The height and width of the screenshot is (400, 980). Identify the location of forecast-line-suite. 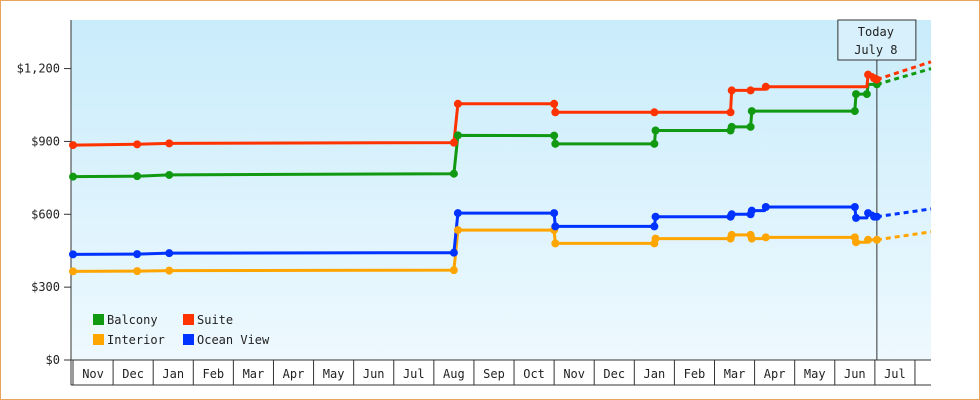
(904, 70).